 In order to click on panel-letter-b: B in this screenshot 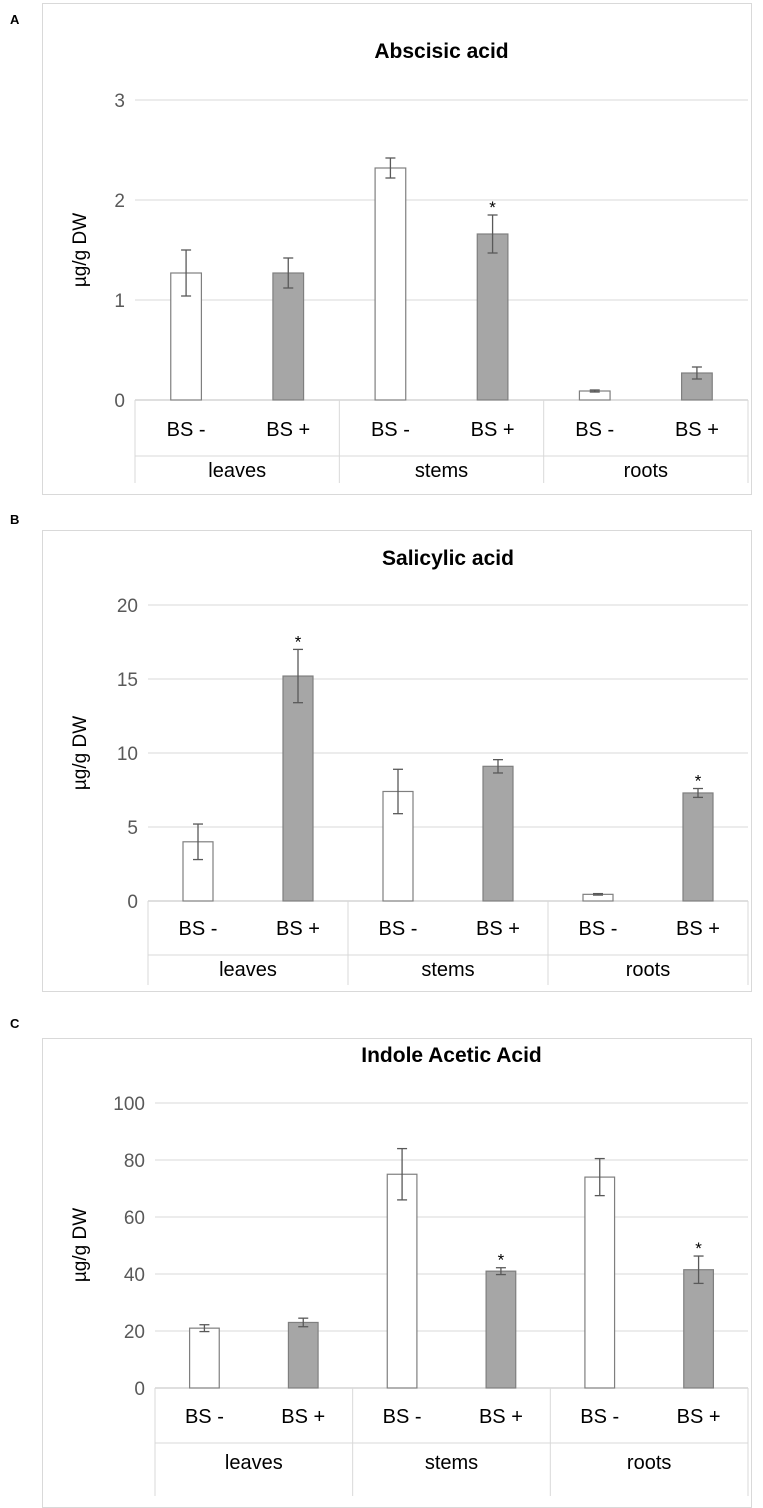, I will do `click(15, 519)`.